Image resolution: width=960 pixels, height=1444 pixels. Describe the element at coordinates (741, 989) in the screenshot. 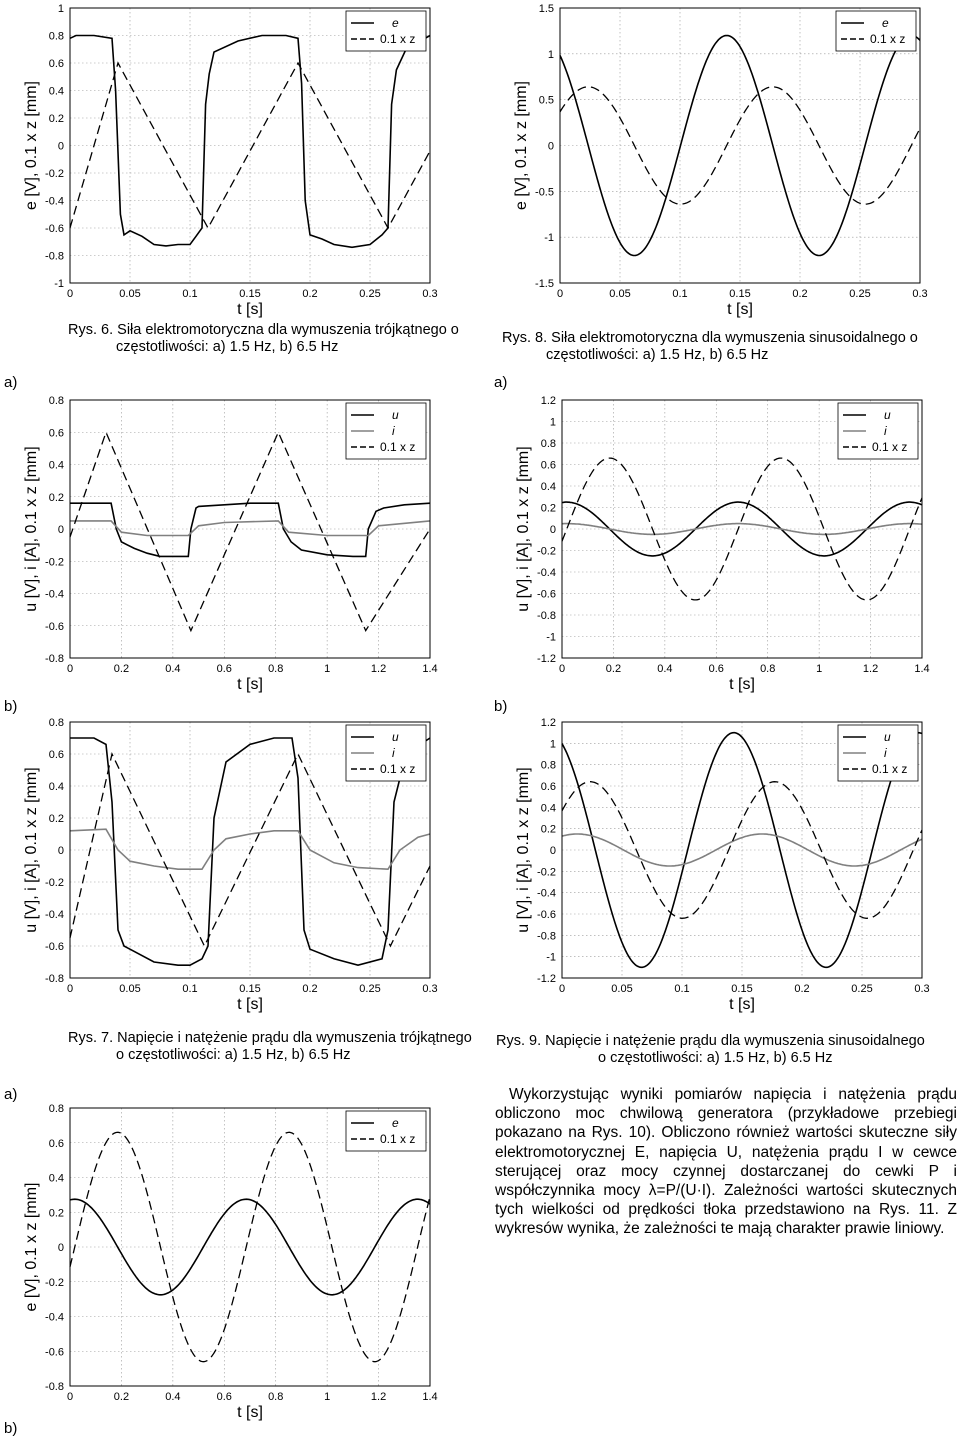

I see `fig9b-xtick-label: 0.15` at that location.